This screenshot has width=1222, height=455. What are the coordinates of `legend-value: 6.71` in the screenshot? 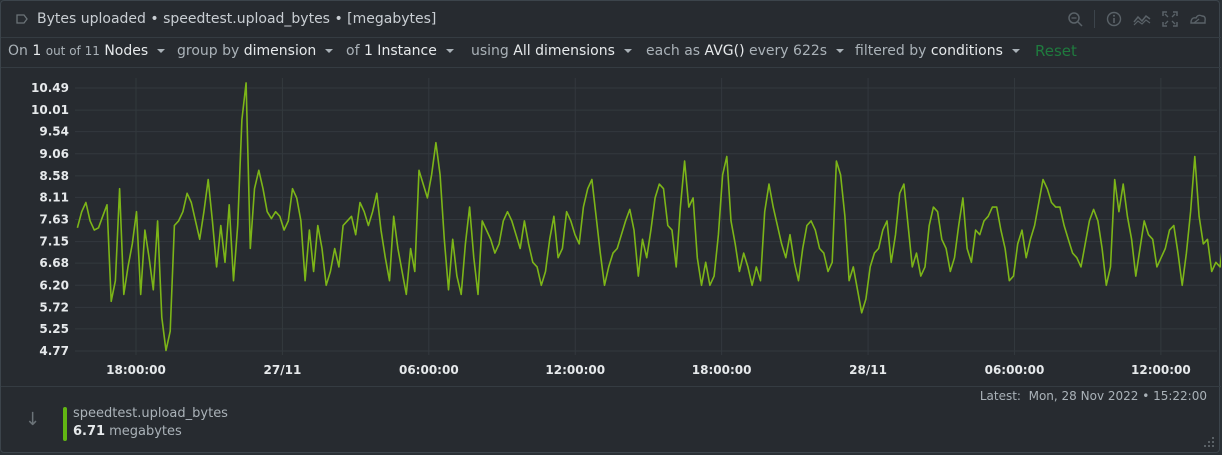 It's located at (89, 431).